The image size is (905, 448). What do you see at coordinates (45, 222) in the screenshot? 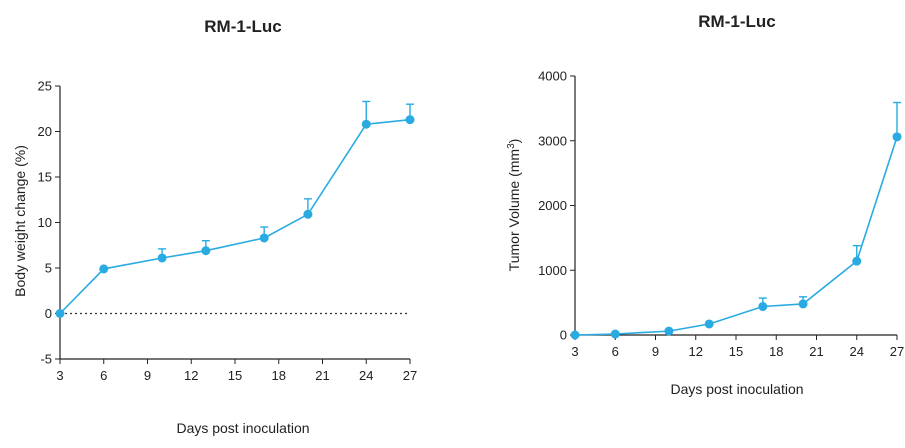
I see `y-tick-label: 10` at bounding box center [45, 222].